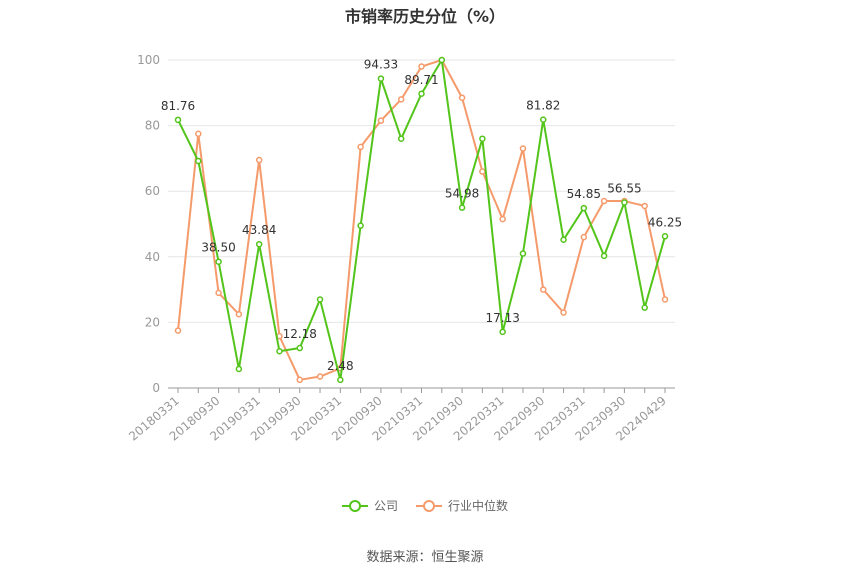 This screenshot has width=850, height=575. I want to click on data-label: 89.71, so click(421, 80).